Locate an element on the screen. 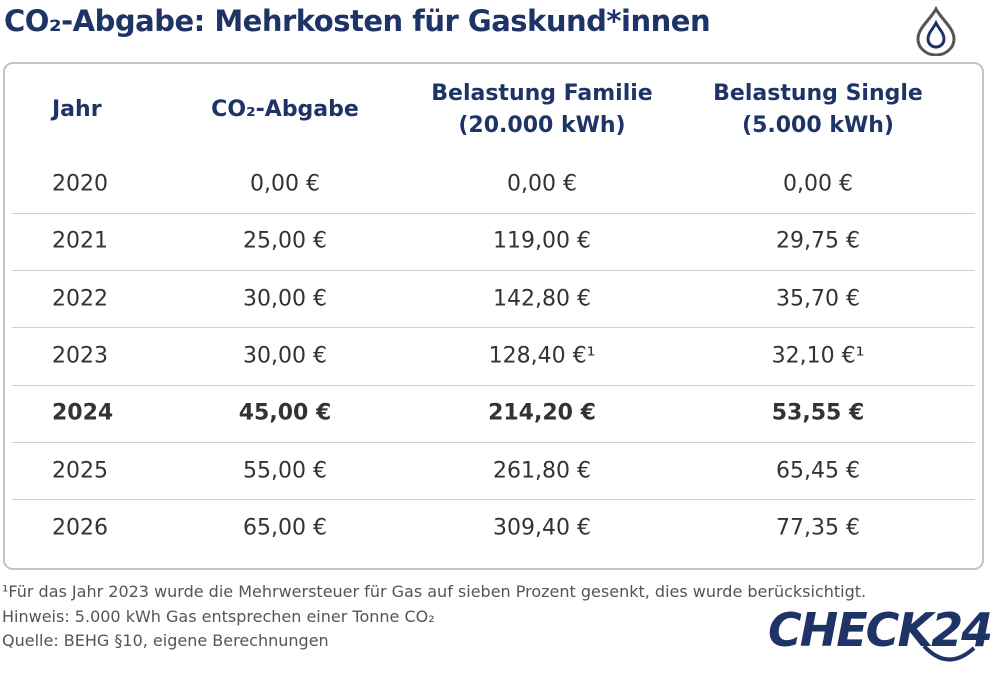  table-cell: 2022 is located at coordinates (80, 299).